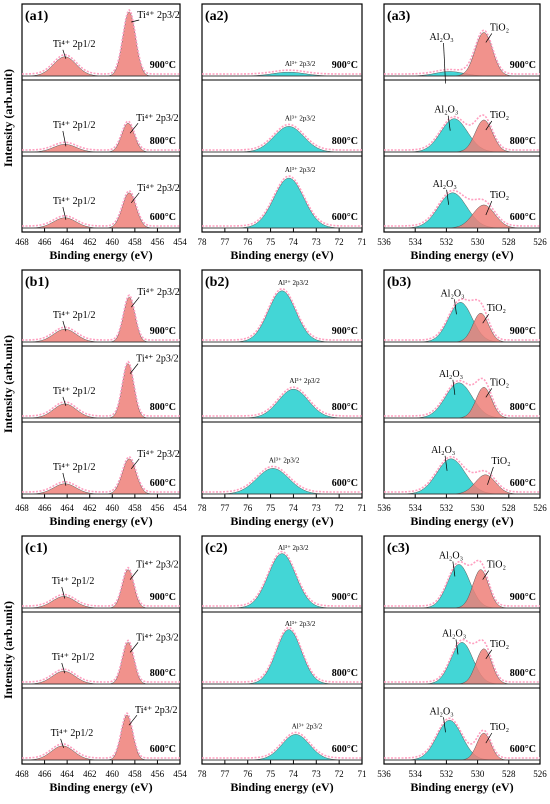  Describe the element at coordinates (248, 774) in the screenshot. I see `x-tick-label: 76` at that location.